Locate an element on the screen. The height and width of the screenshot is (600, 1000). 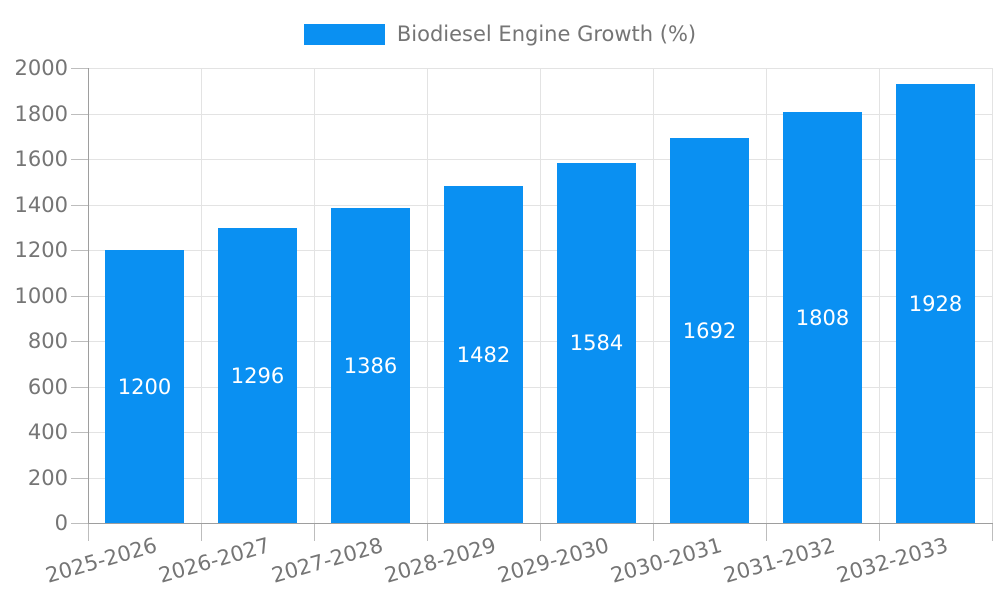
bar-2027-2028: 1386 is located at coordinates (370, 365).